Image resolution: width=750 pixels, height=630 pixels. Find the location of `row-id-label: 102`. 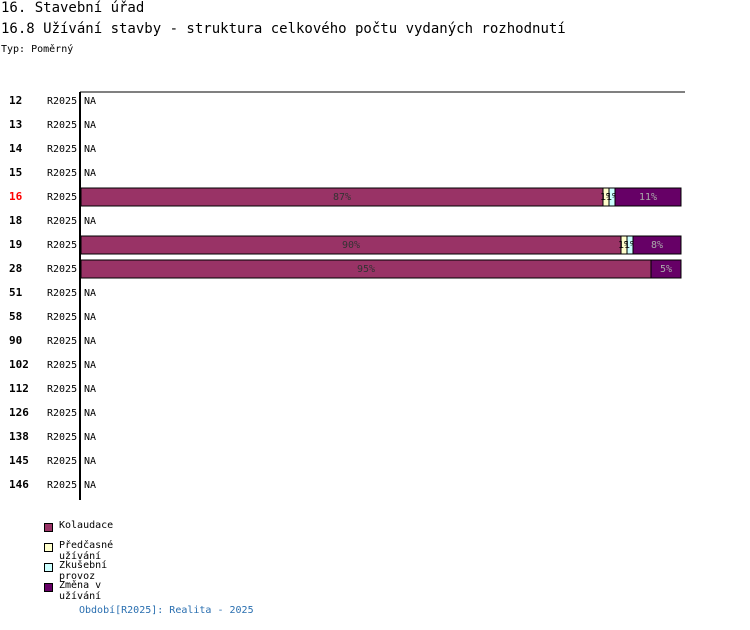

row-id-label: 102 is located at coordinates (19, 364).